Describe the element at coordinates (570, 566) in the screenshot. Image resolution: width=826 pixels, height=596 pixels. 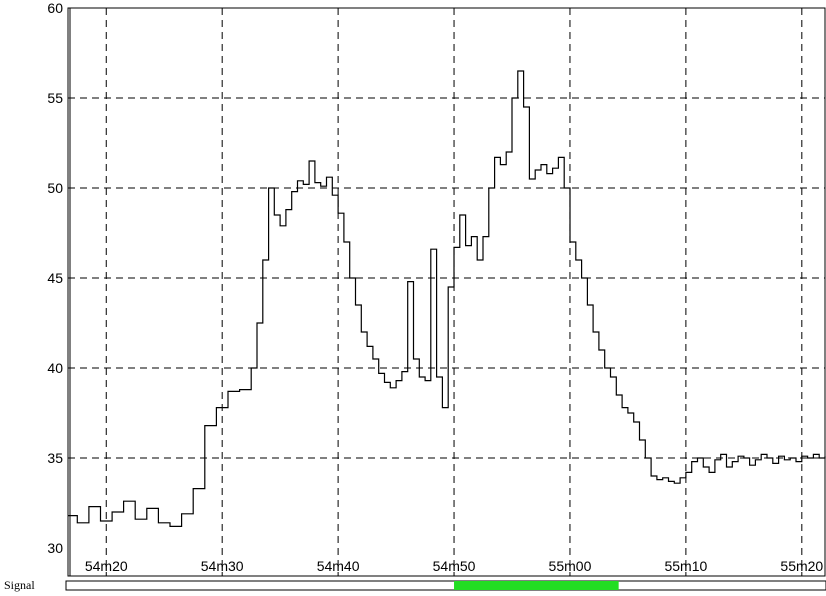
I see `x-tick-label: 55m00` at that location.